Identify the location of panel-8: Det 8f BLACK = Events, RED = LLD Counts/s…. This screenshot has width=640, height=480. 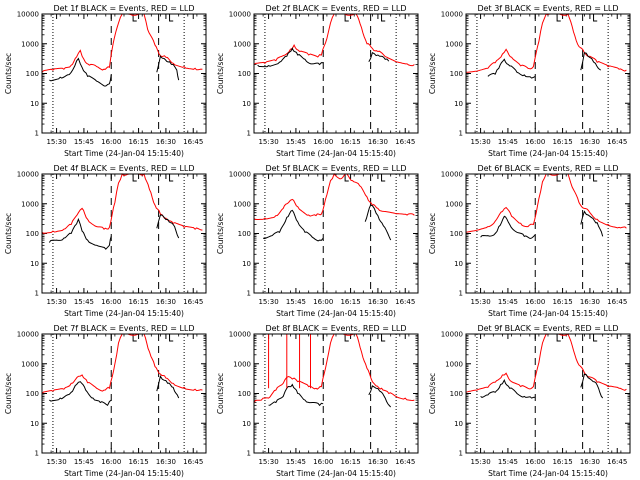
(317, 401).